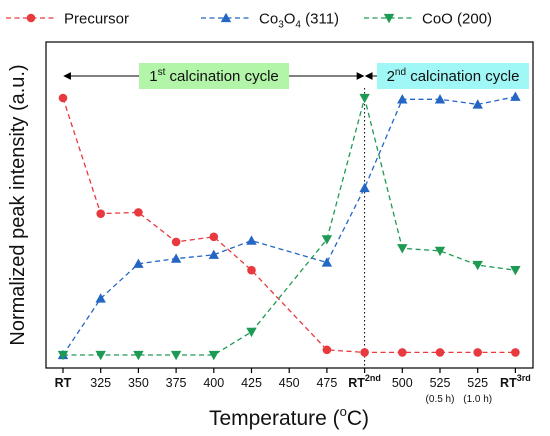 The width and height of the screenshot is (550, 436). What do you see at coordinates (176, 383) in the screenshot?
I see `x-tick-label: 375` at bounding box center [176, 383].